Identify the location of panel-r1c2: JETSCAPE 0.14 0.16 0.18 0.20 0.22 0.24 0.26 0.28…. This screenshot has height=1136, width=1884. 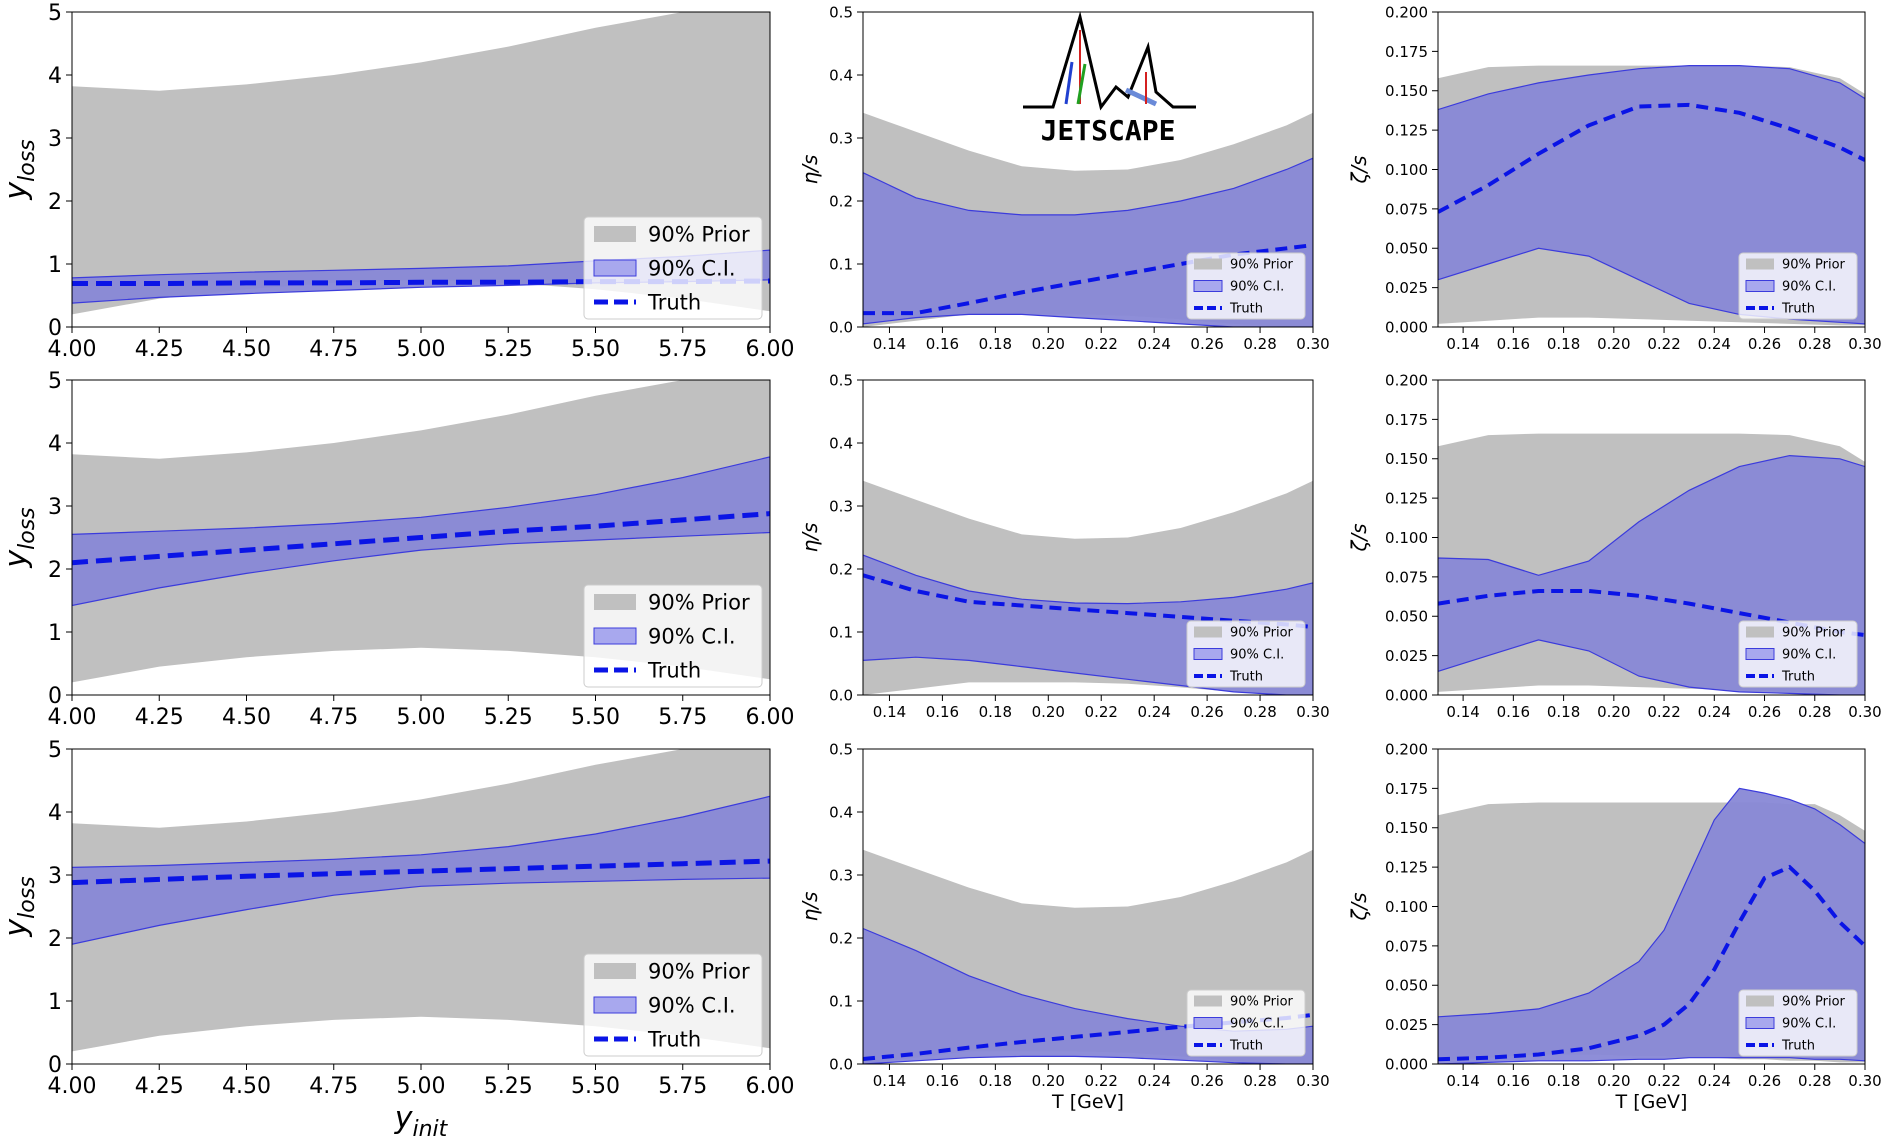
(1064, 178).